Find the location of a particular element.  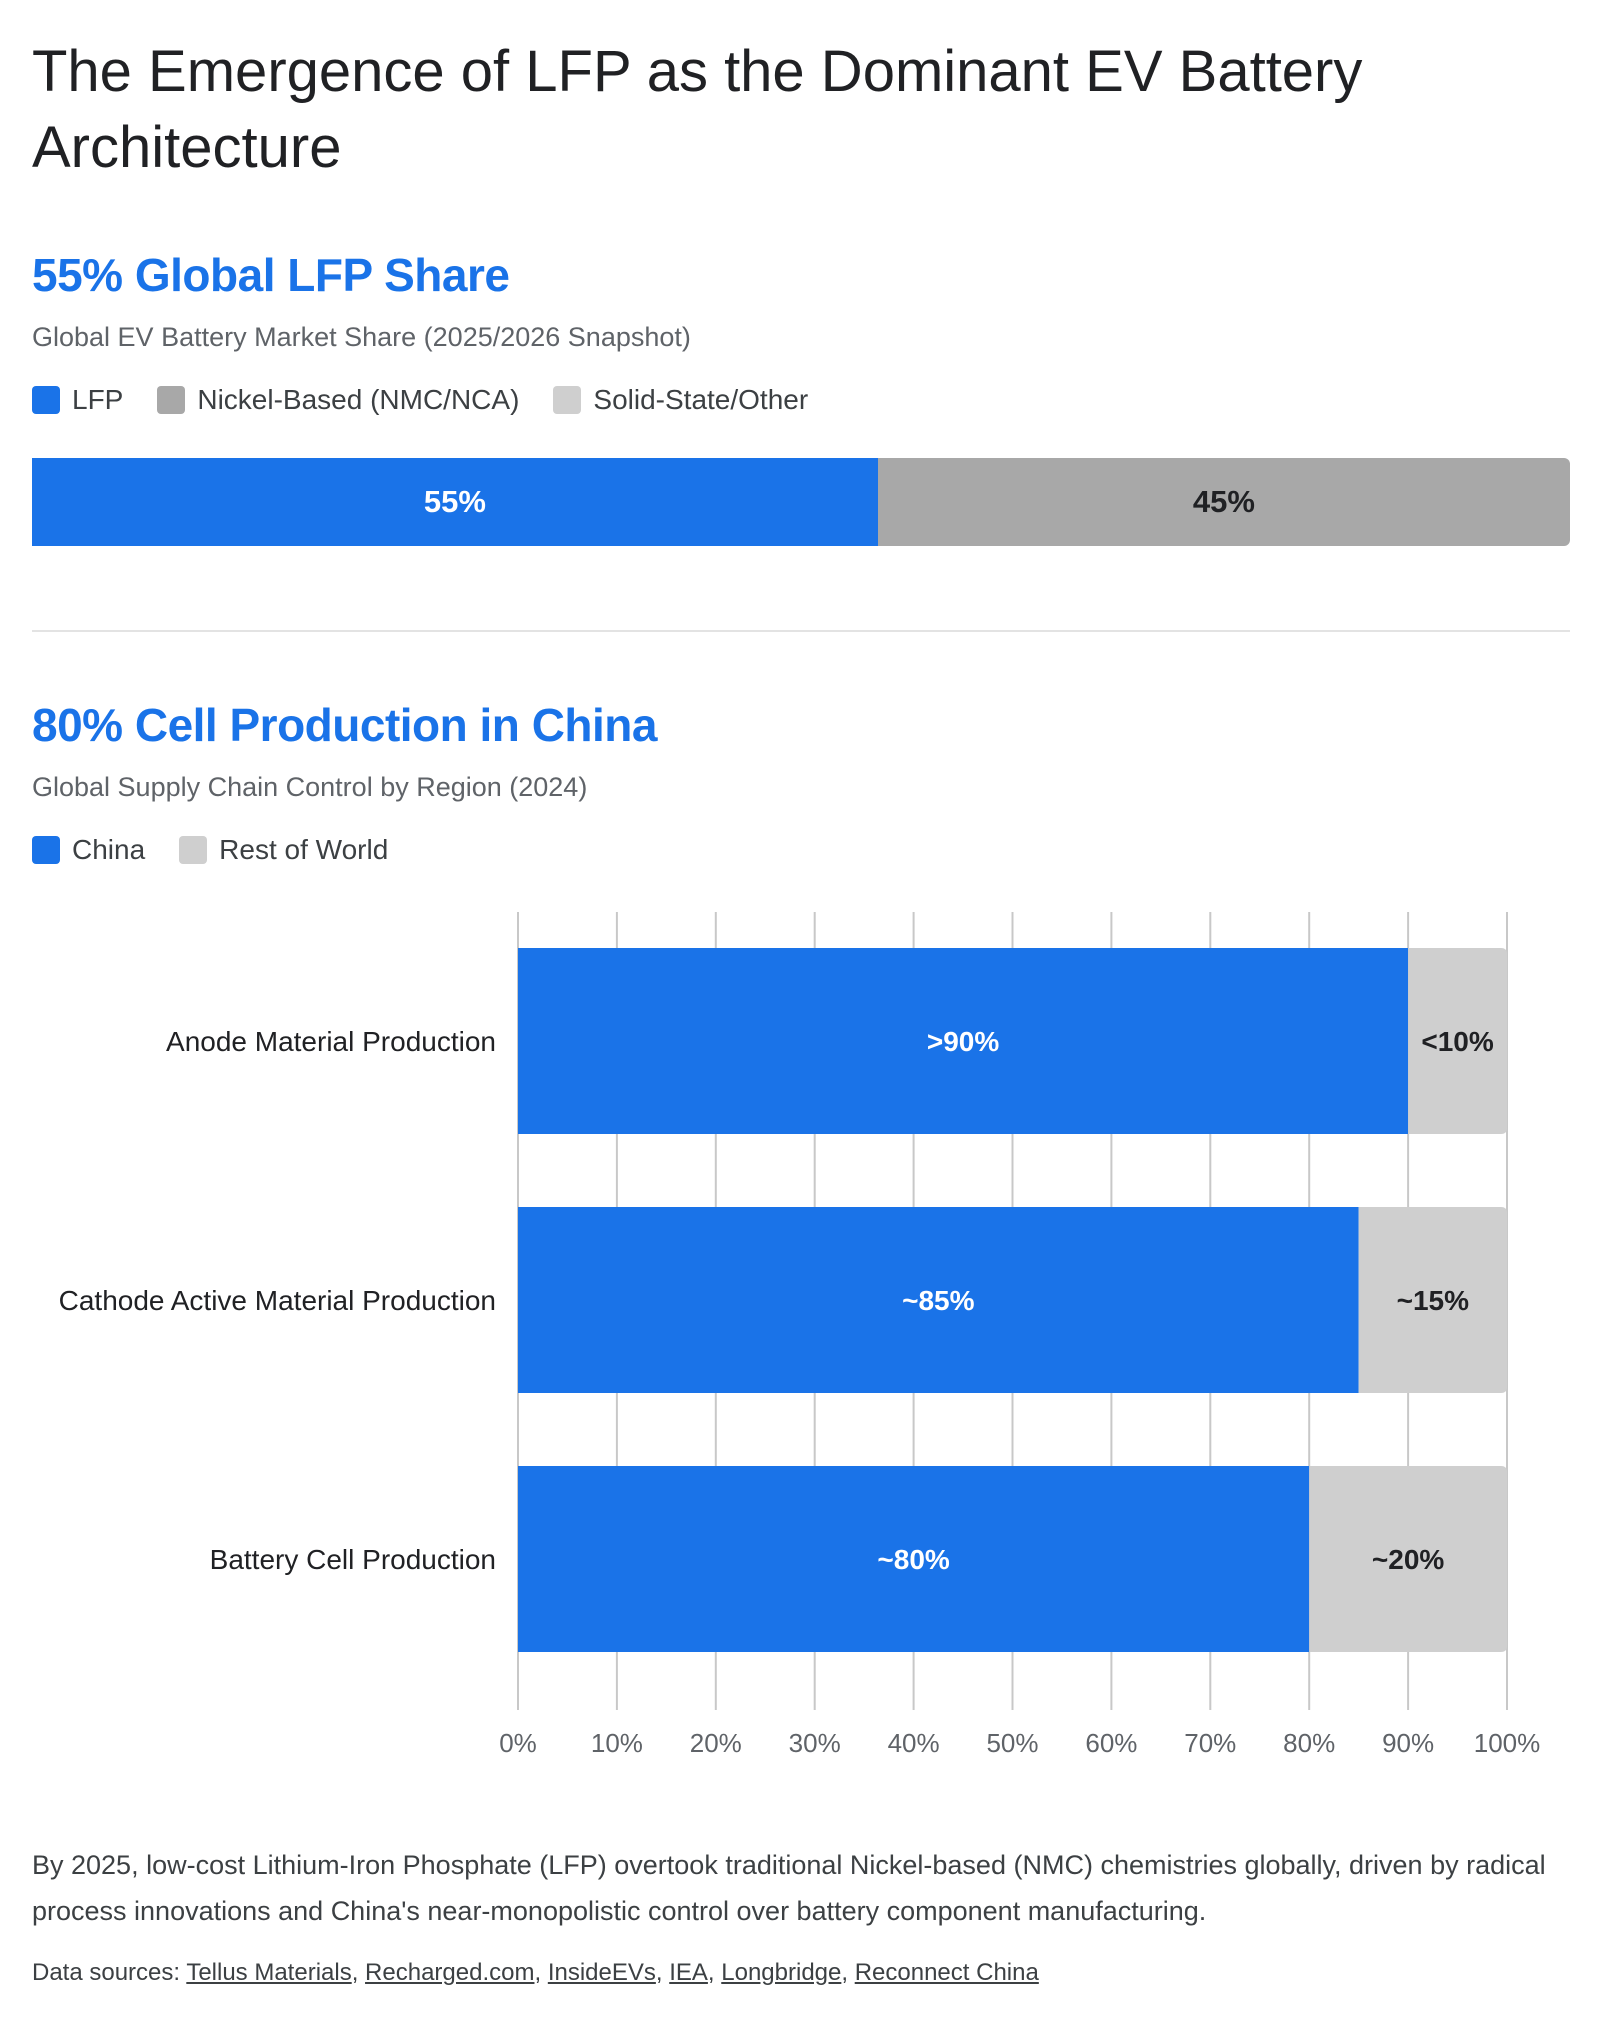

bar-segment: 45% is located at coordinates (1223, 502).